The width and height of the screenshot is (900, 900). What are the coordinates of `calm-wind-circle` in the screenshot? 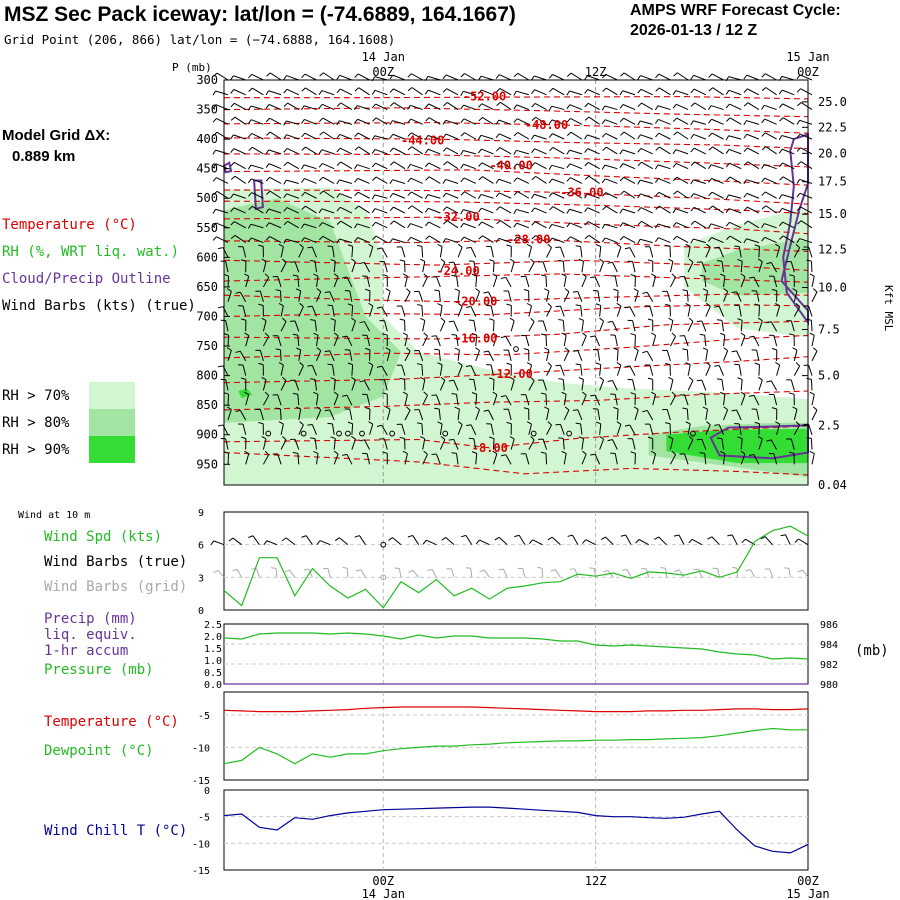 It's located at (569, 433).